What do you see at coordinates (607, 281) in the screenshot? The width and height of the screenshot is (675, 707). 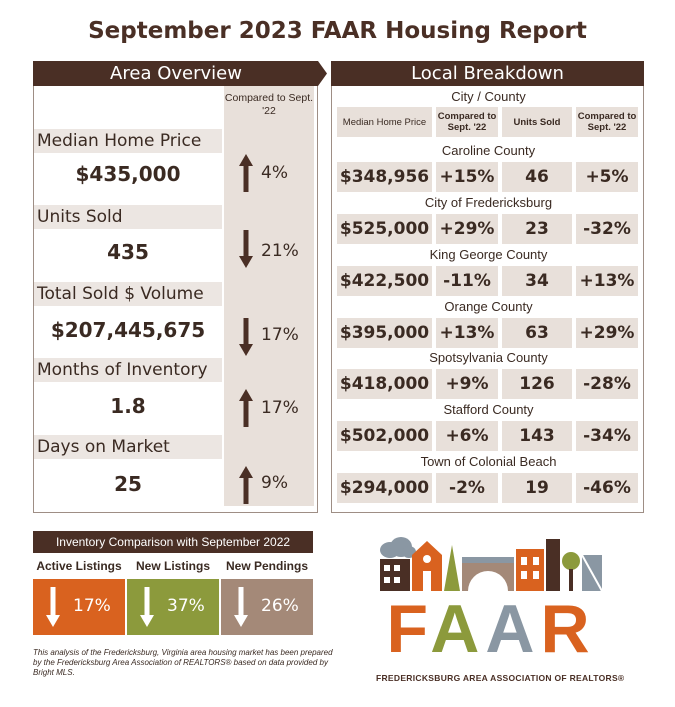 I see `county-units-change: +13%` at bounding box center [607, 281].